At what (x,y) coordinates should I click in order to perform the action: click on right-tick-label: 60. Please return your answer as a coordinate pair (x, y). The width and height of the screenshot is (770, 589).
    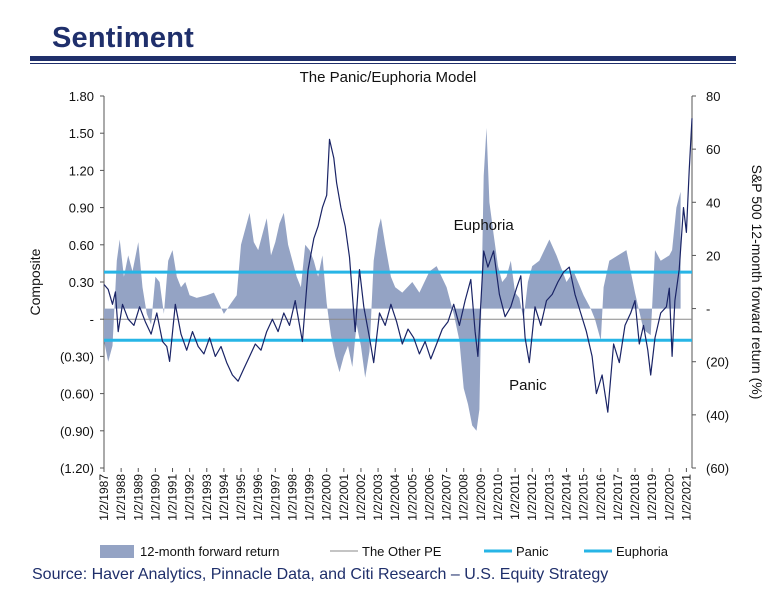
    Looking at the image, I should click on (713, 149).